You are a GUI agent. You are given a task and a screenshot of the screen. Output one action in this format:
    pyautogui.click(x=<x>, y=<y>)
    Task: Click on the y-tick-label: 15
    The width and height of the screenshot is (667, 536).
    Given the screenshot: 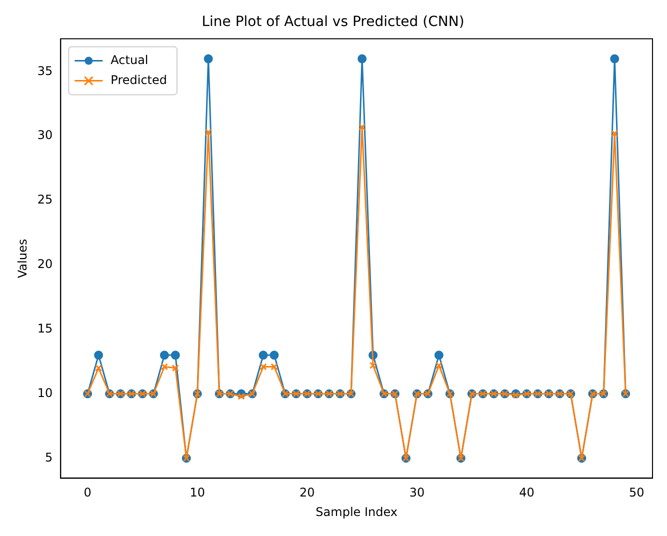 What is the action you would take?
    pyautogui.click(x=45, y=328)
    